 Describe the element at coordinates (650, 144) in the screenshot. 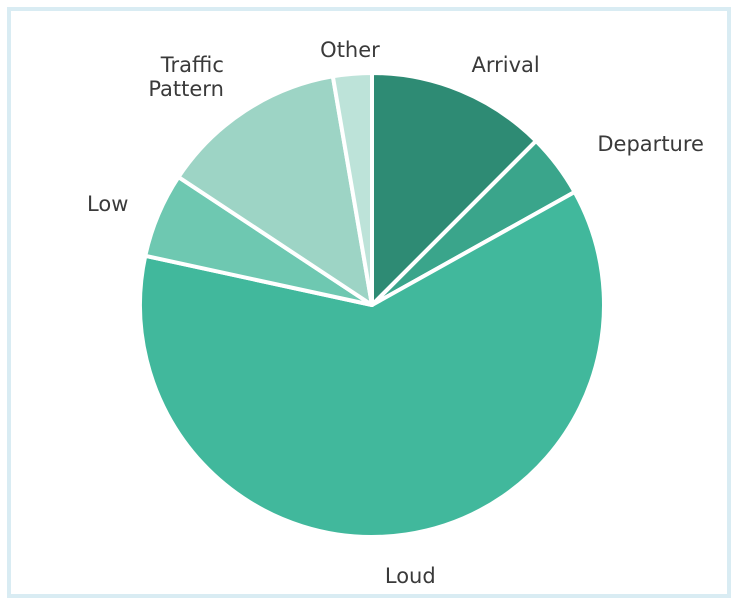

I see `pie-label-departure: Departure` at that location.